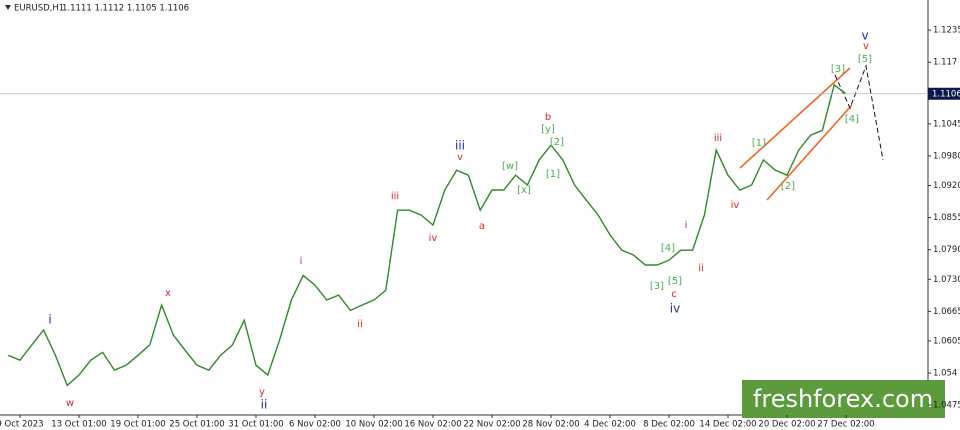 The image size is (960, 430). Describe the element at coordinates (946, 406) in the screenshot. I see `y-tick-label: 1.0475` at that location.